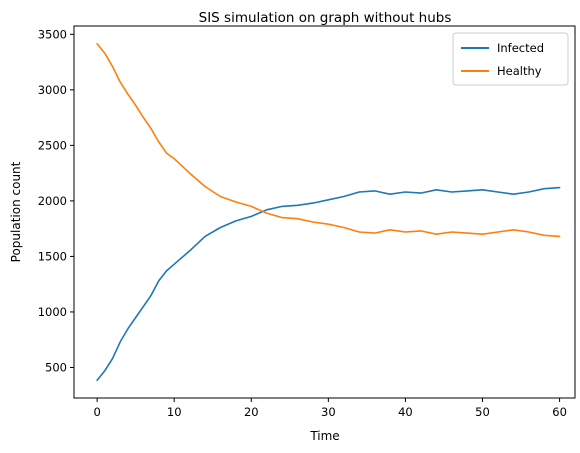 This screenshot has height=453, width=580. Describe the element at coordinates (520, 48) in the screenshot. I see `legend-label-infected: Infected` at that location.